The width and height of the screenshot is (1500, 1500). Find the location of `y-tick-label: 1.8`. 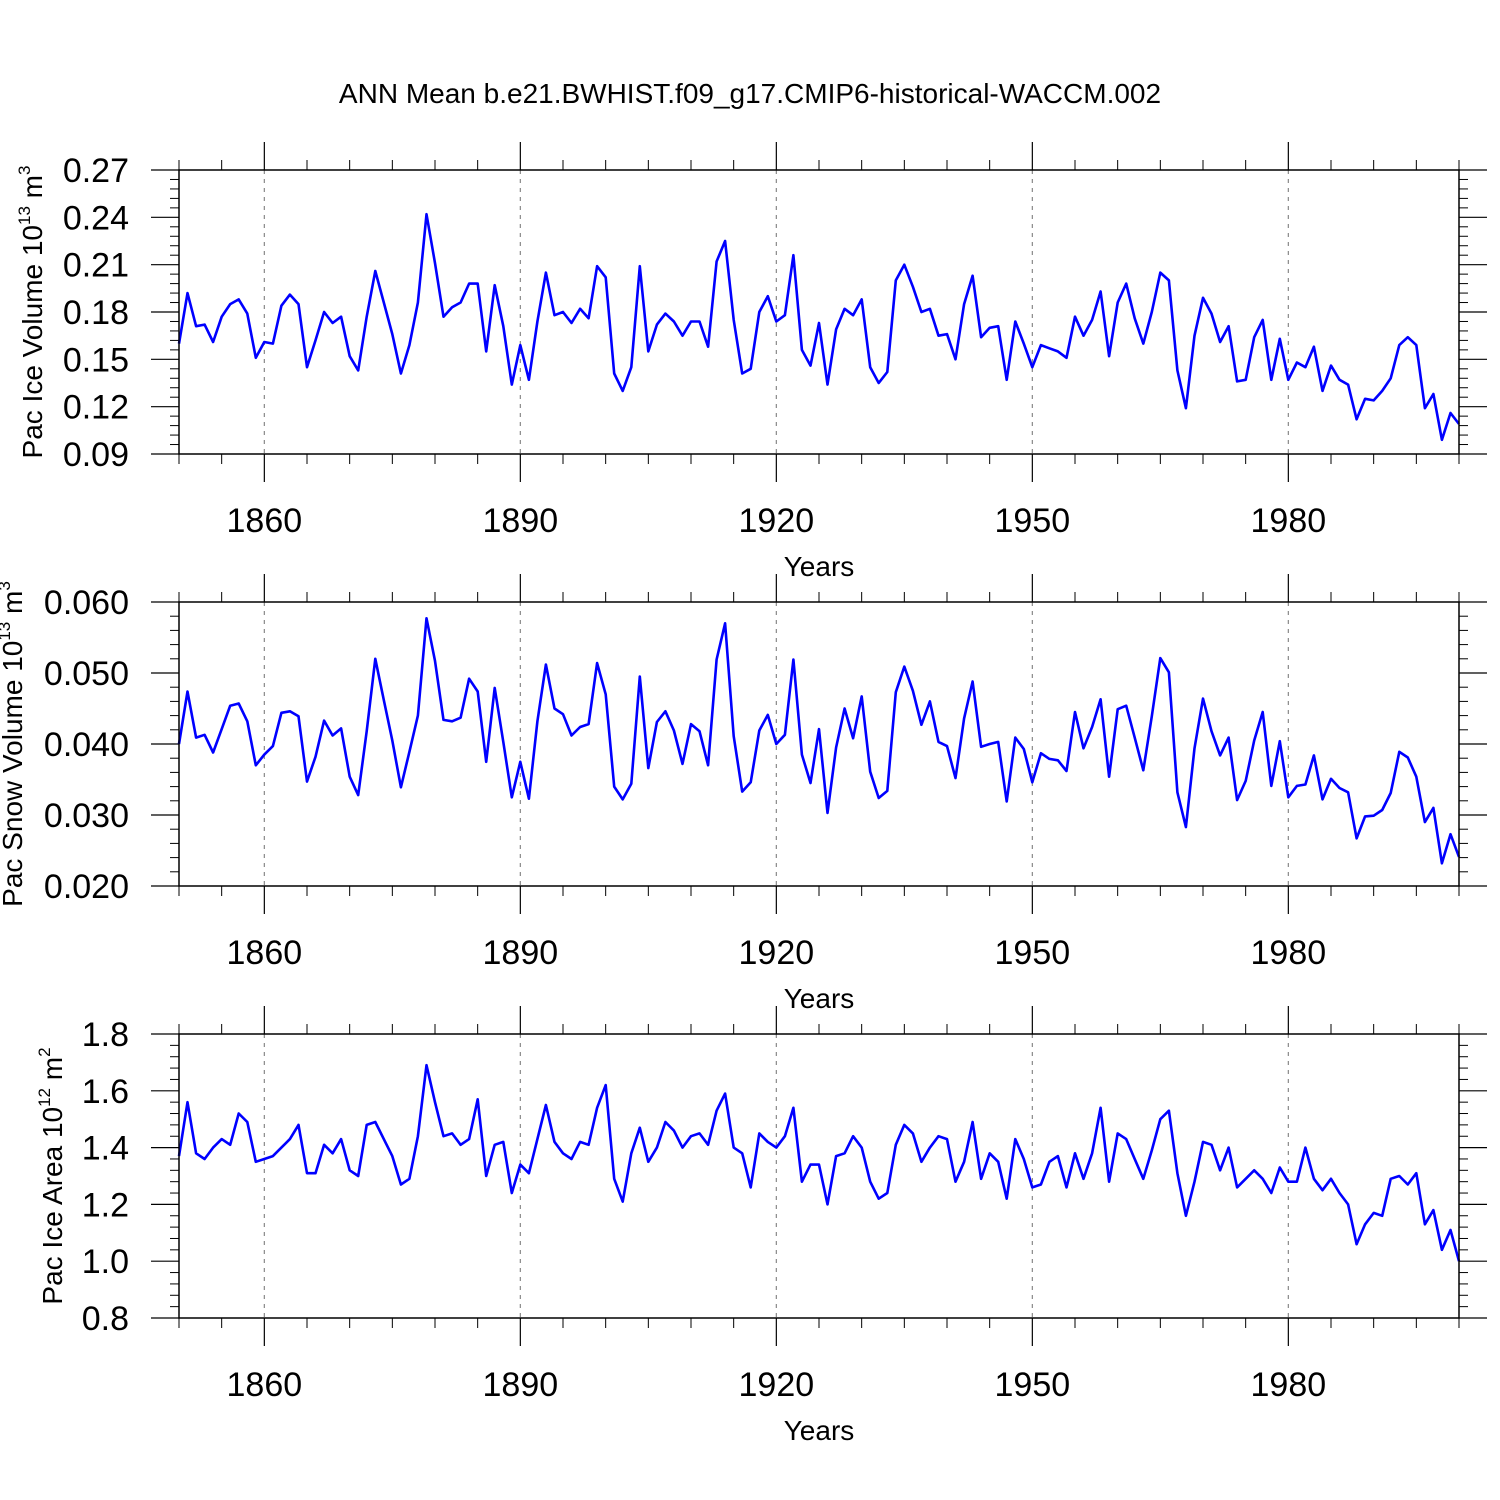

y-tick-label: 1.8 is located at coordinates (105, 1035).